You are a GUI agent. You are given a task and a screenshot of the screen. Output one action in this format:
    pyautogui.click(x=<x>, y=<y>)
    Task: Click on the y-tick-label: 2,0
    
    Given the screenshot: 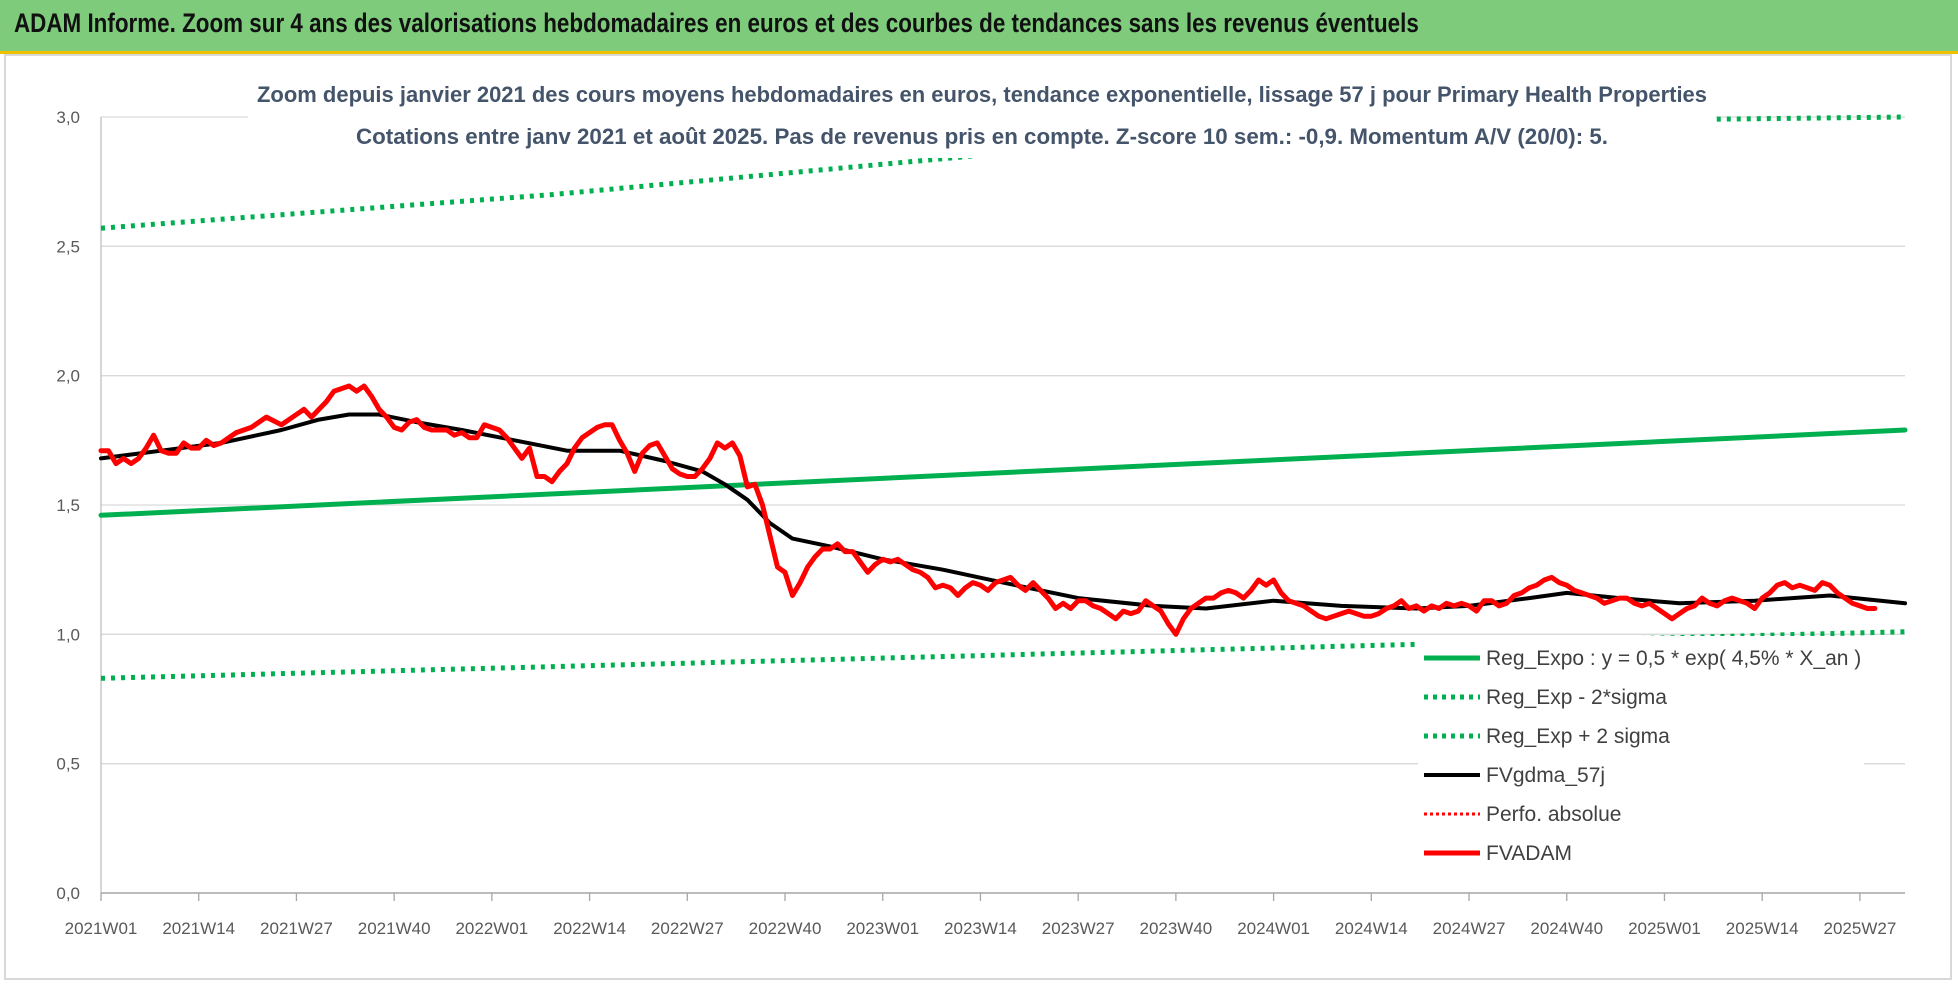 What is the action you would take?
    pyautogui.click(x=68, y=376)
    